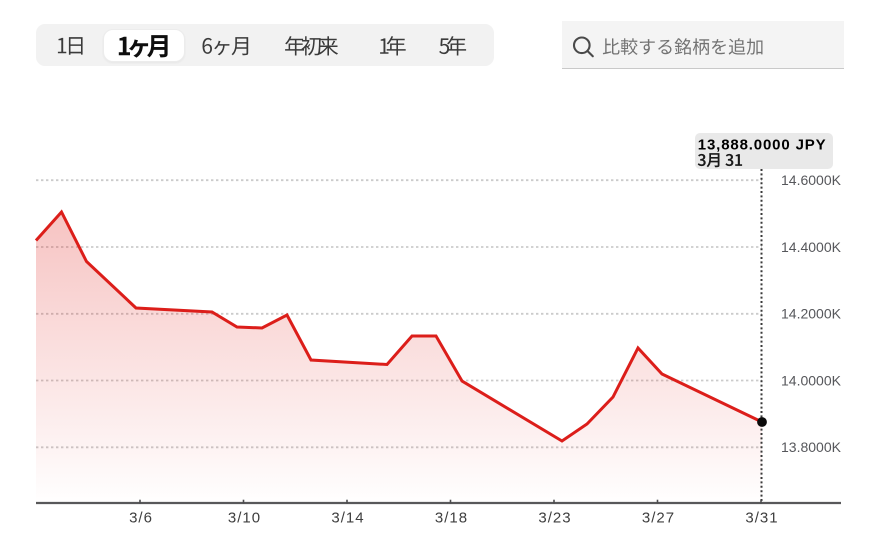  What do you see at coordinates (811, 314) in the screenshot?
I see `svg-text: 14.2000K` at bounding box center [811, 314].